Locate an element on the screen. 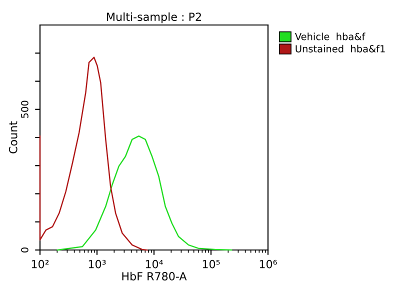 The image size is (408, 288). x-tick-label: 10⁴ is located at coordinates (154, 264).